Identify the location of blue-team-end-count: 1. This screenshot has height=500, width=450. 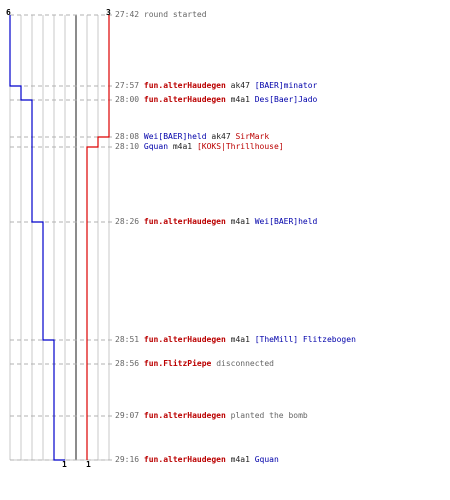
(64, 464).